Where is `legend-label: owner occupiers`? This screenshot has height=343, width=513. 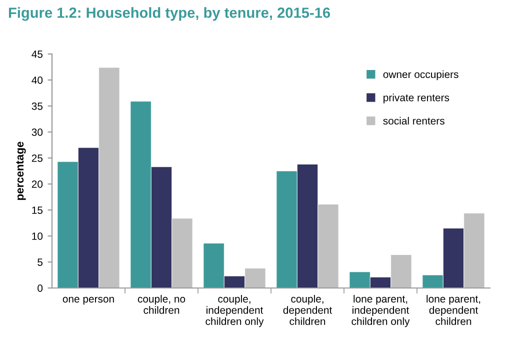 legend-label: owner occupiers is located at coordinates (420, 75).